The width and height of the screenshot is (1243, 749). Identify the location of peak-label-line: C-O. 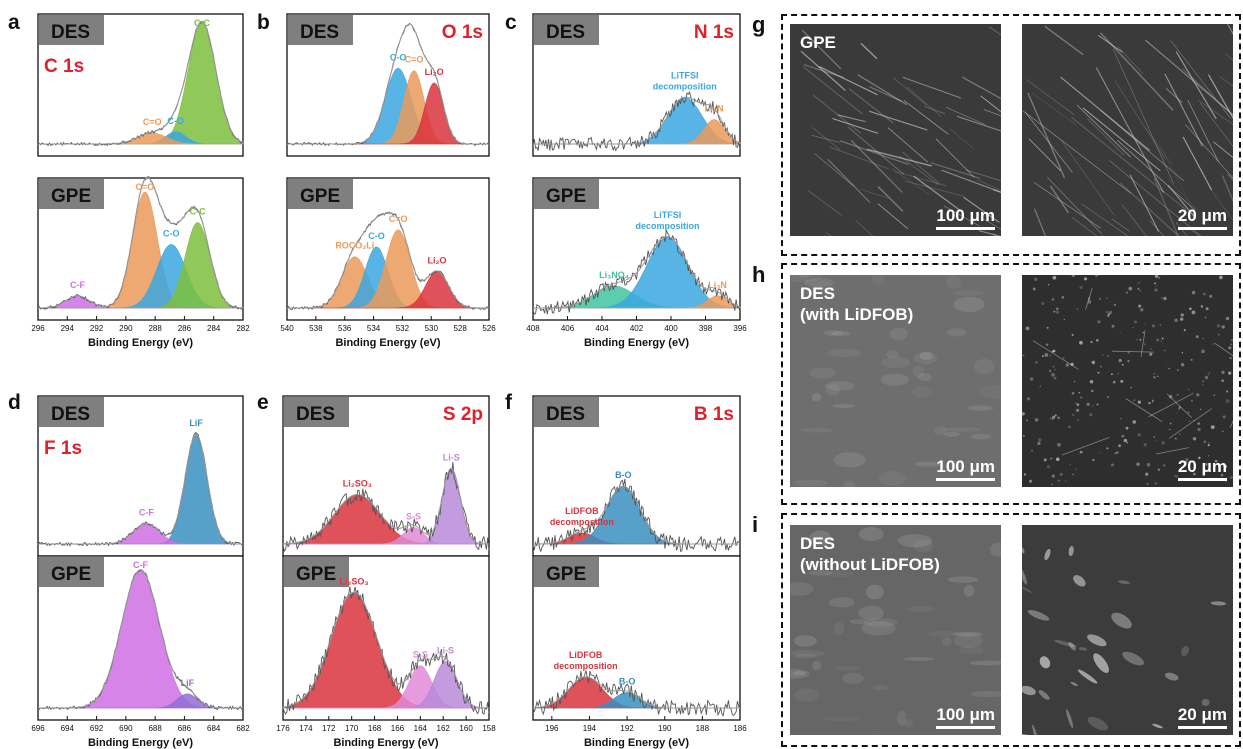
(376, 236).